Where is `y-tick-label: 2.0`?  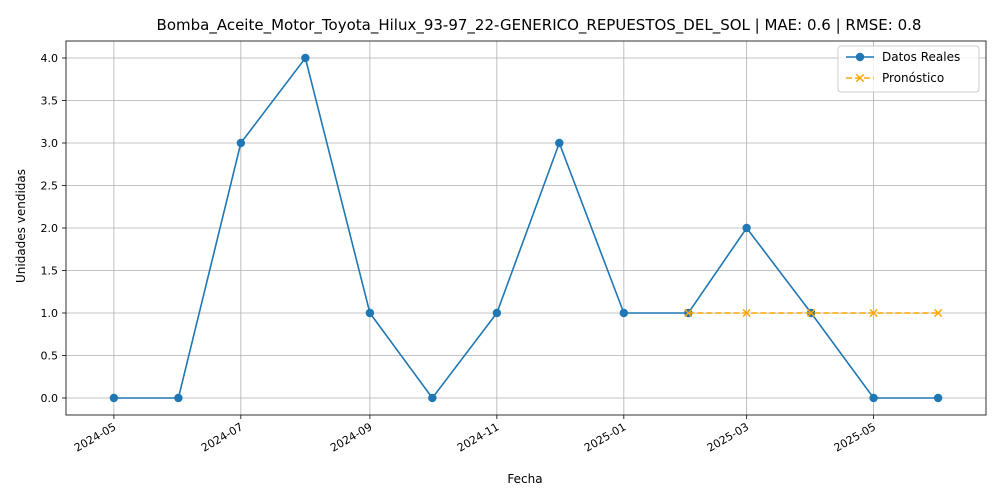
y-tick-label: 2.0 is located at coordinates (50, 228).